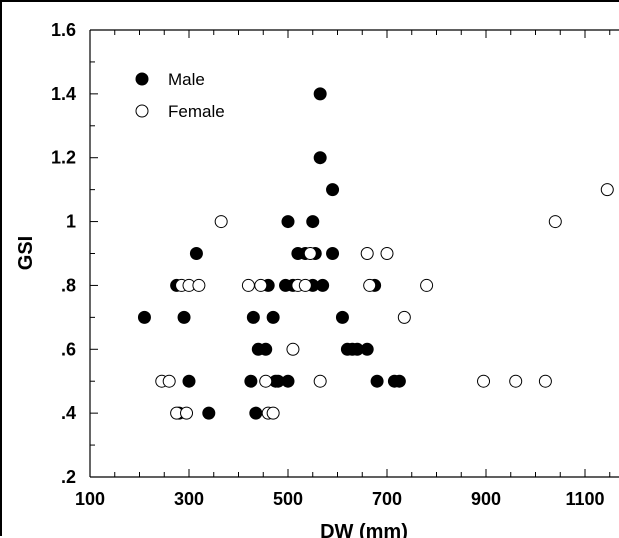  I want to click on x-tick-label: 1100, so click(584, 499).